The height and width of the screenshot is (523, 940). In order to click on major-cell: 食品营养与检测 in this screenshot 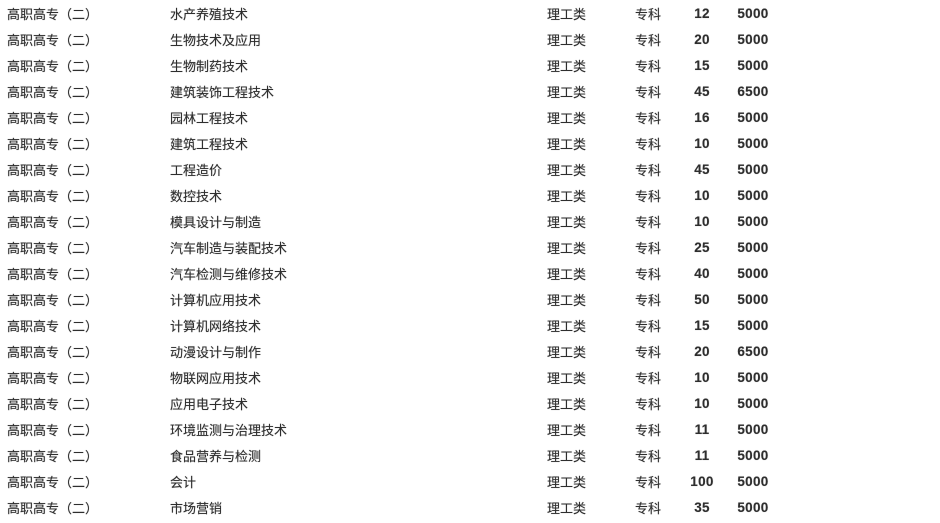, I will do `click(216, 456)`.